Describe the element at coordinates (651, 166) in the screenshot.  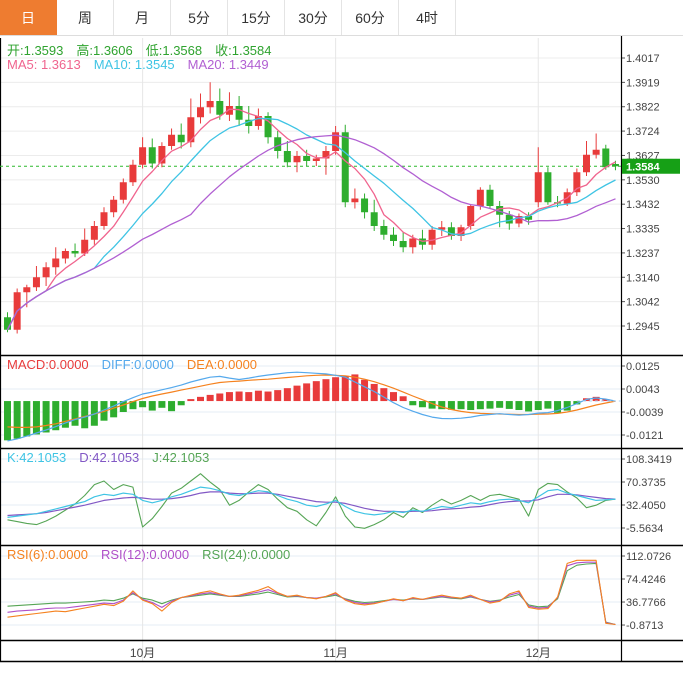
I see `current-price-tag` at that location.